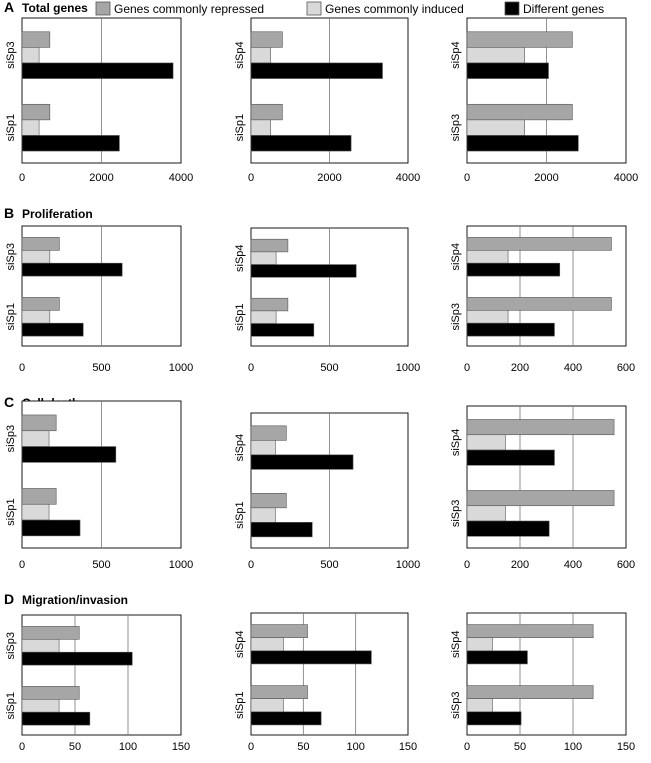 The image size is (651, 763). What do you see at coordinates (394, 9) in the screenshot?
I see `legend-label: Genes commonly induced` at bounding box center [394, 9].